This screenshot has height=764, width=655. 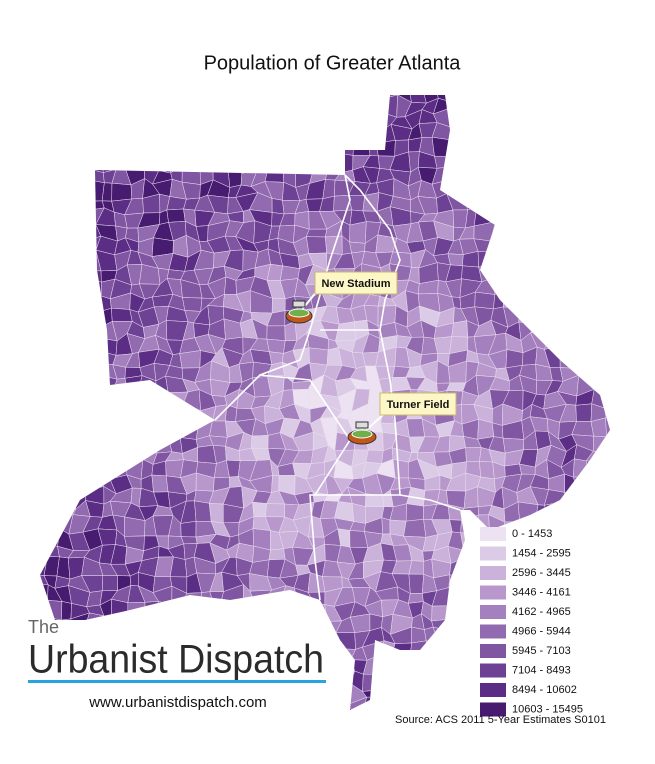 What do you see at coordinates (177, 681) in the screenshot?
I see `logo-underline` at bounding box center [177, 681].